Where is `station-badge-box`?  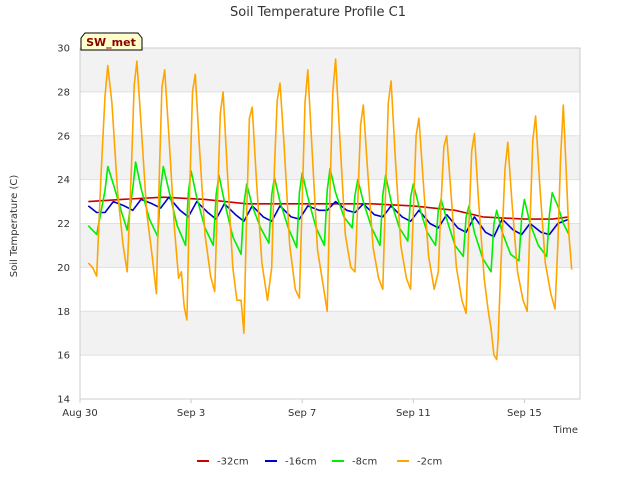 station-badge-box is located at coordinates (111, 41).